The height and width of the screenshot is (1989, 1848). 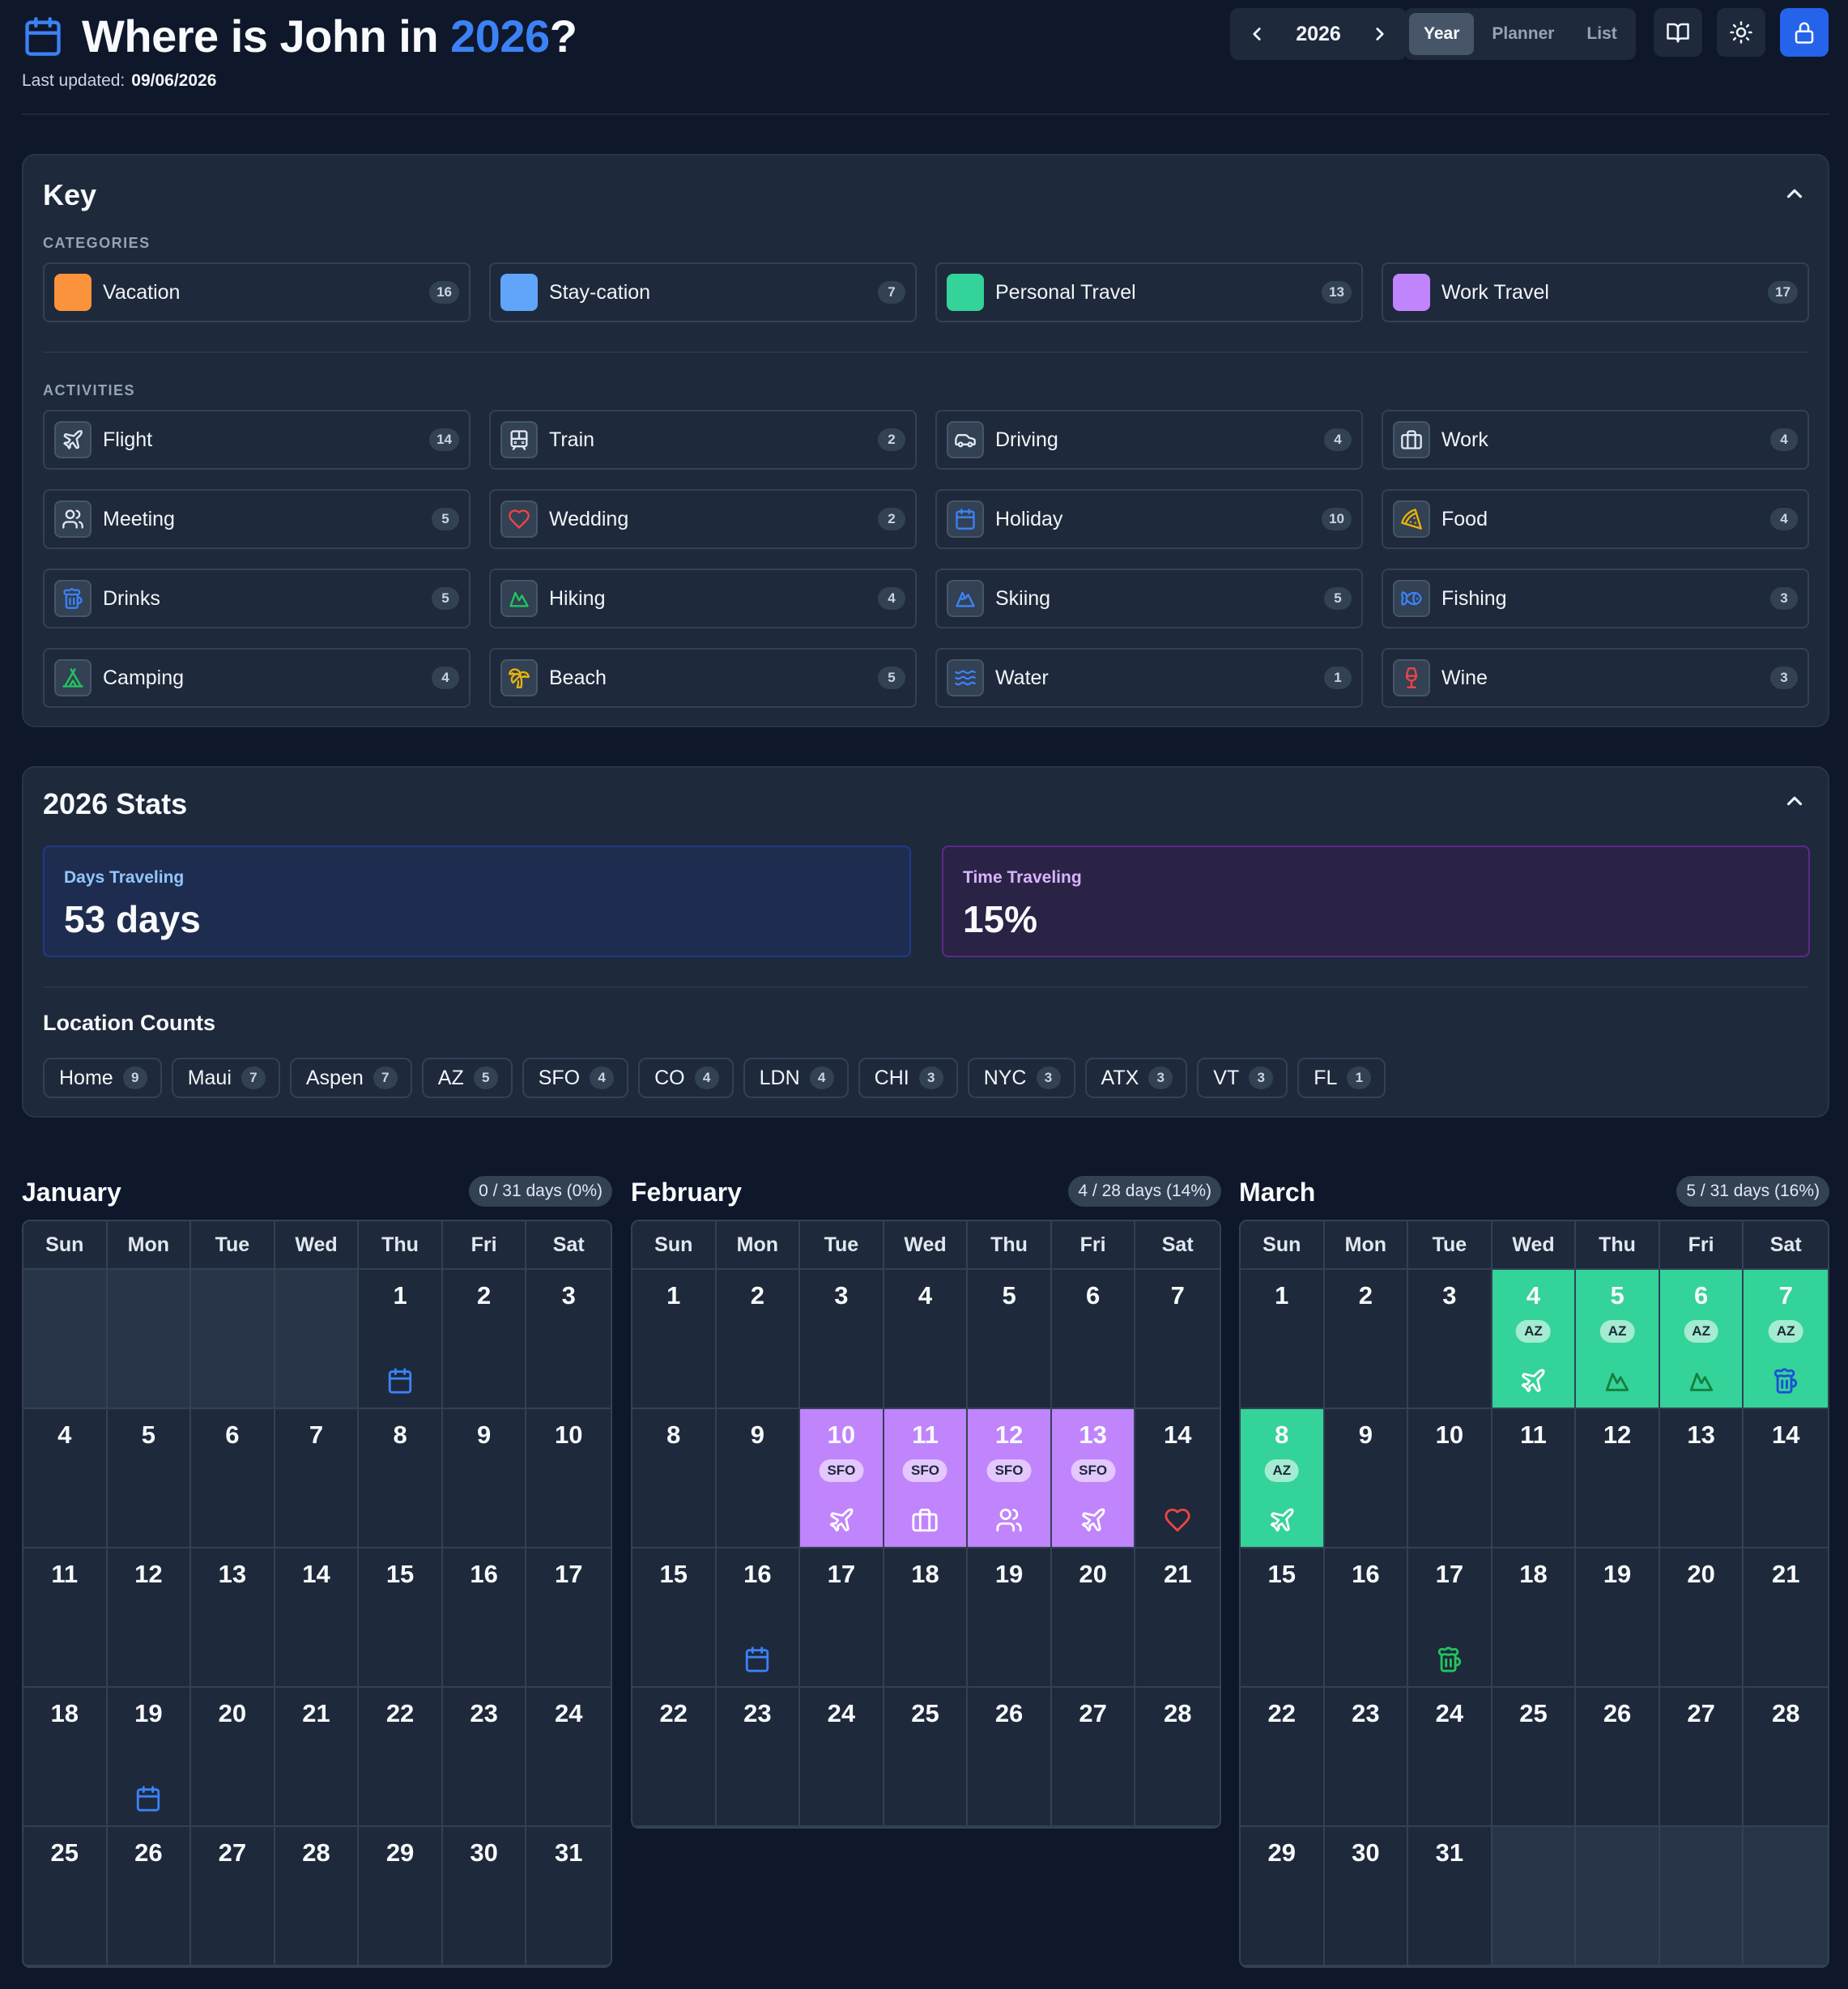 I want to click on location-chip: CO 4, so click(x=686, y=1078).